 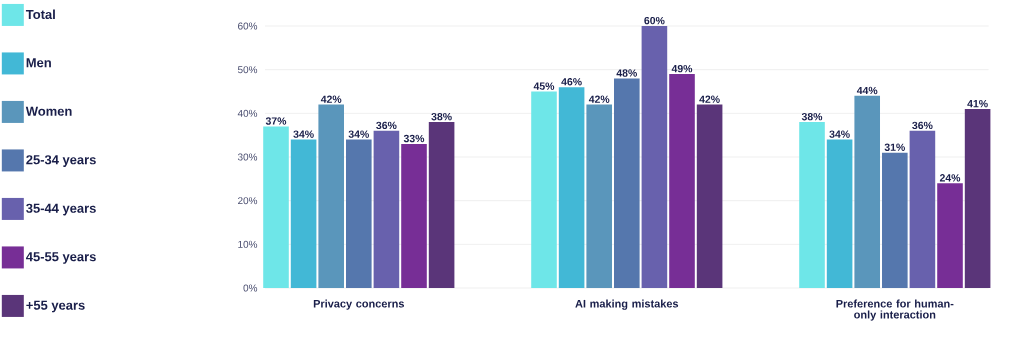 What do you see at coordinates (61, 209) in the screenshot?
I see `legend-label: 35-44 years` at bounding box center [61, 209].